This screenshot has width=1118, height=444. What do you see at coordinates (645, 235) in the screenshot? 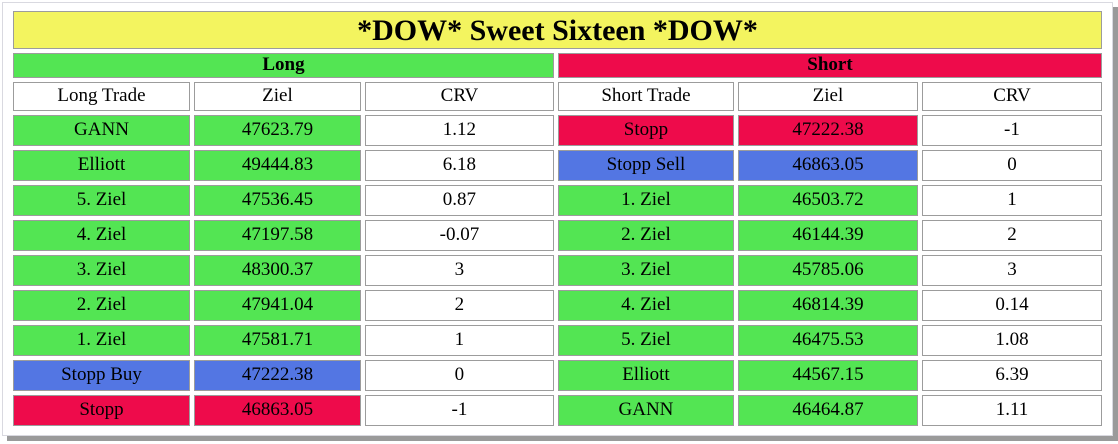
I see `short-trade-cell: 2. Ziel` at bounding box center [645, 235].